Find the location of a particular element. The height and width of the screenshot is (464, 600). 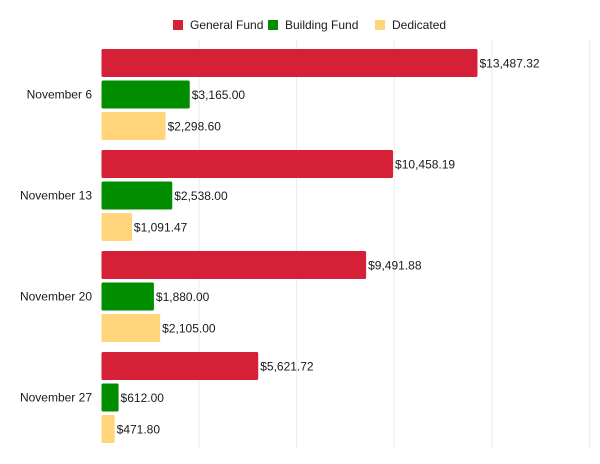

category-label: November 20 is located at coordinates (56, 297).